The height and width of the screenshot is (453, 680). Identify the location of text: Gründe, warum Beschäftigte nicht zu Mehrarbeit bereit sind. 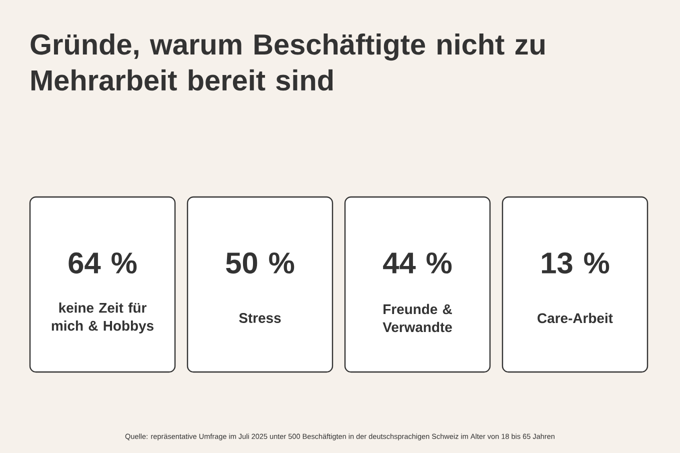
(287, 62).